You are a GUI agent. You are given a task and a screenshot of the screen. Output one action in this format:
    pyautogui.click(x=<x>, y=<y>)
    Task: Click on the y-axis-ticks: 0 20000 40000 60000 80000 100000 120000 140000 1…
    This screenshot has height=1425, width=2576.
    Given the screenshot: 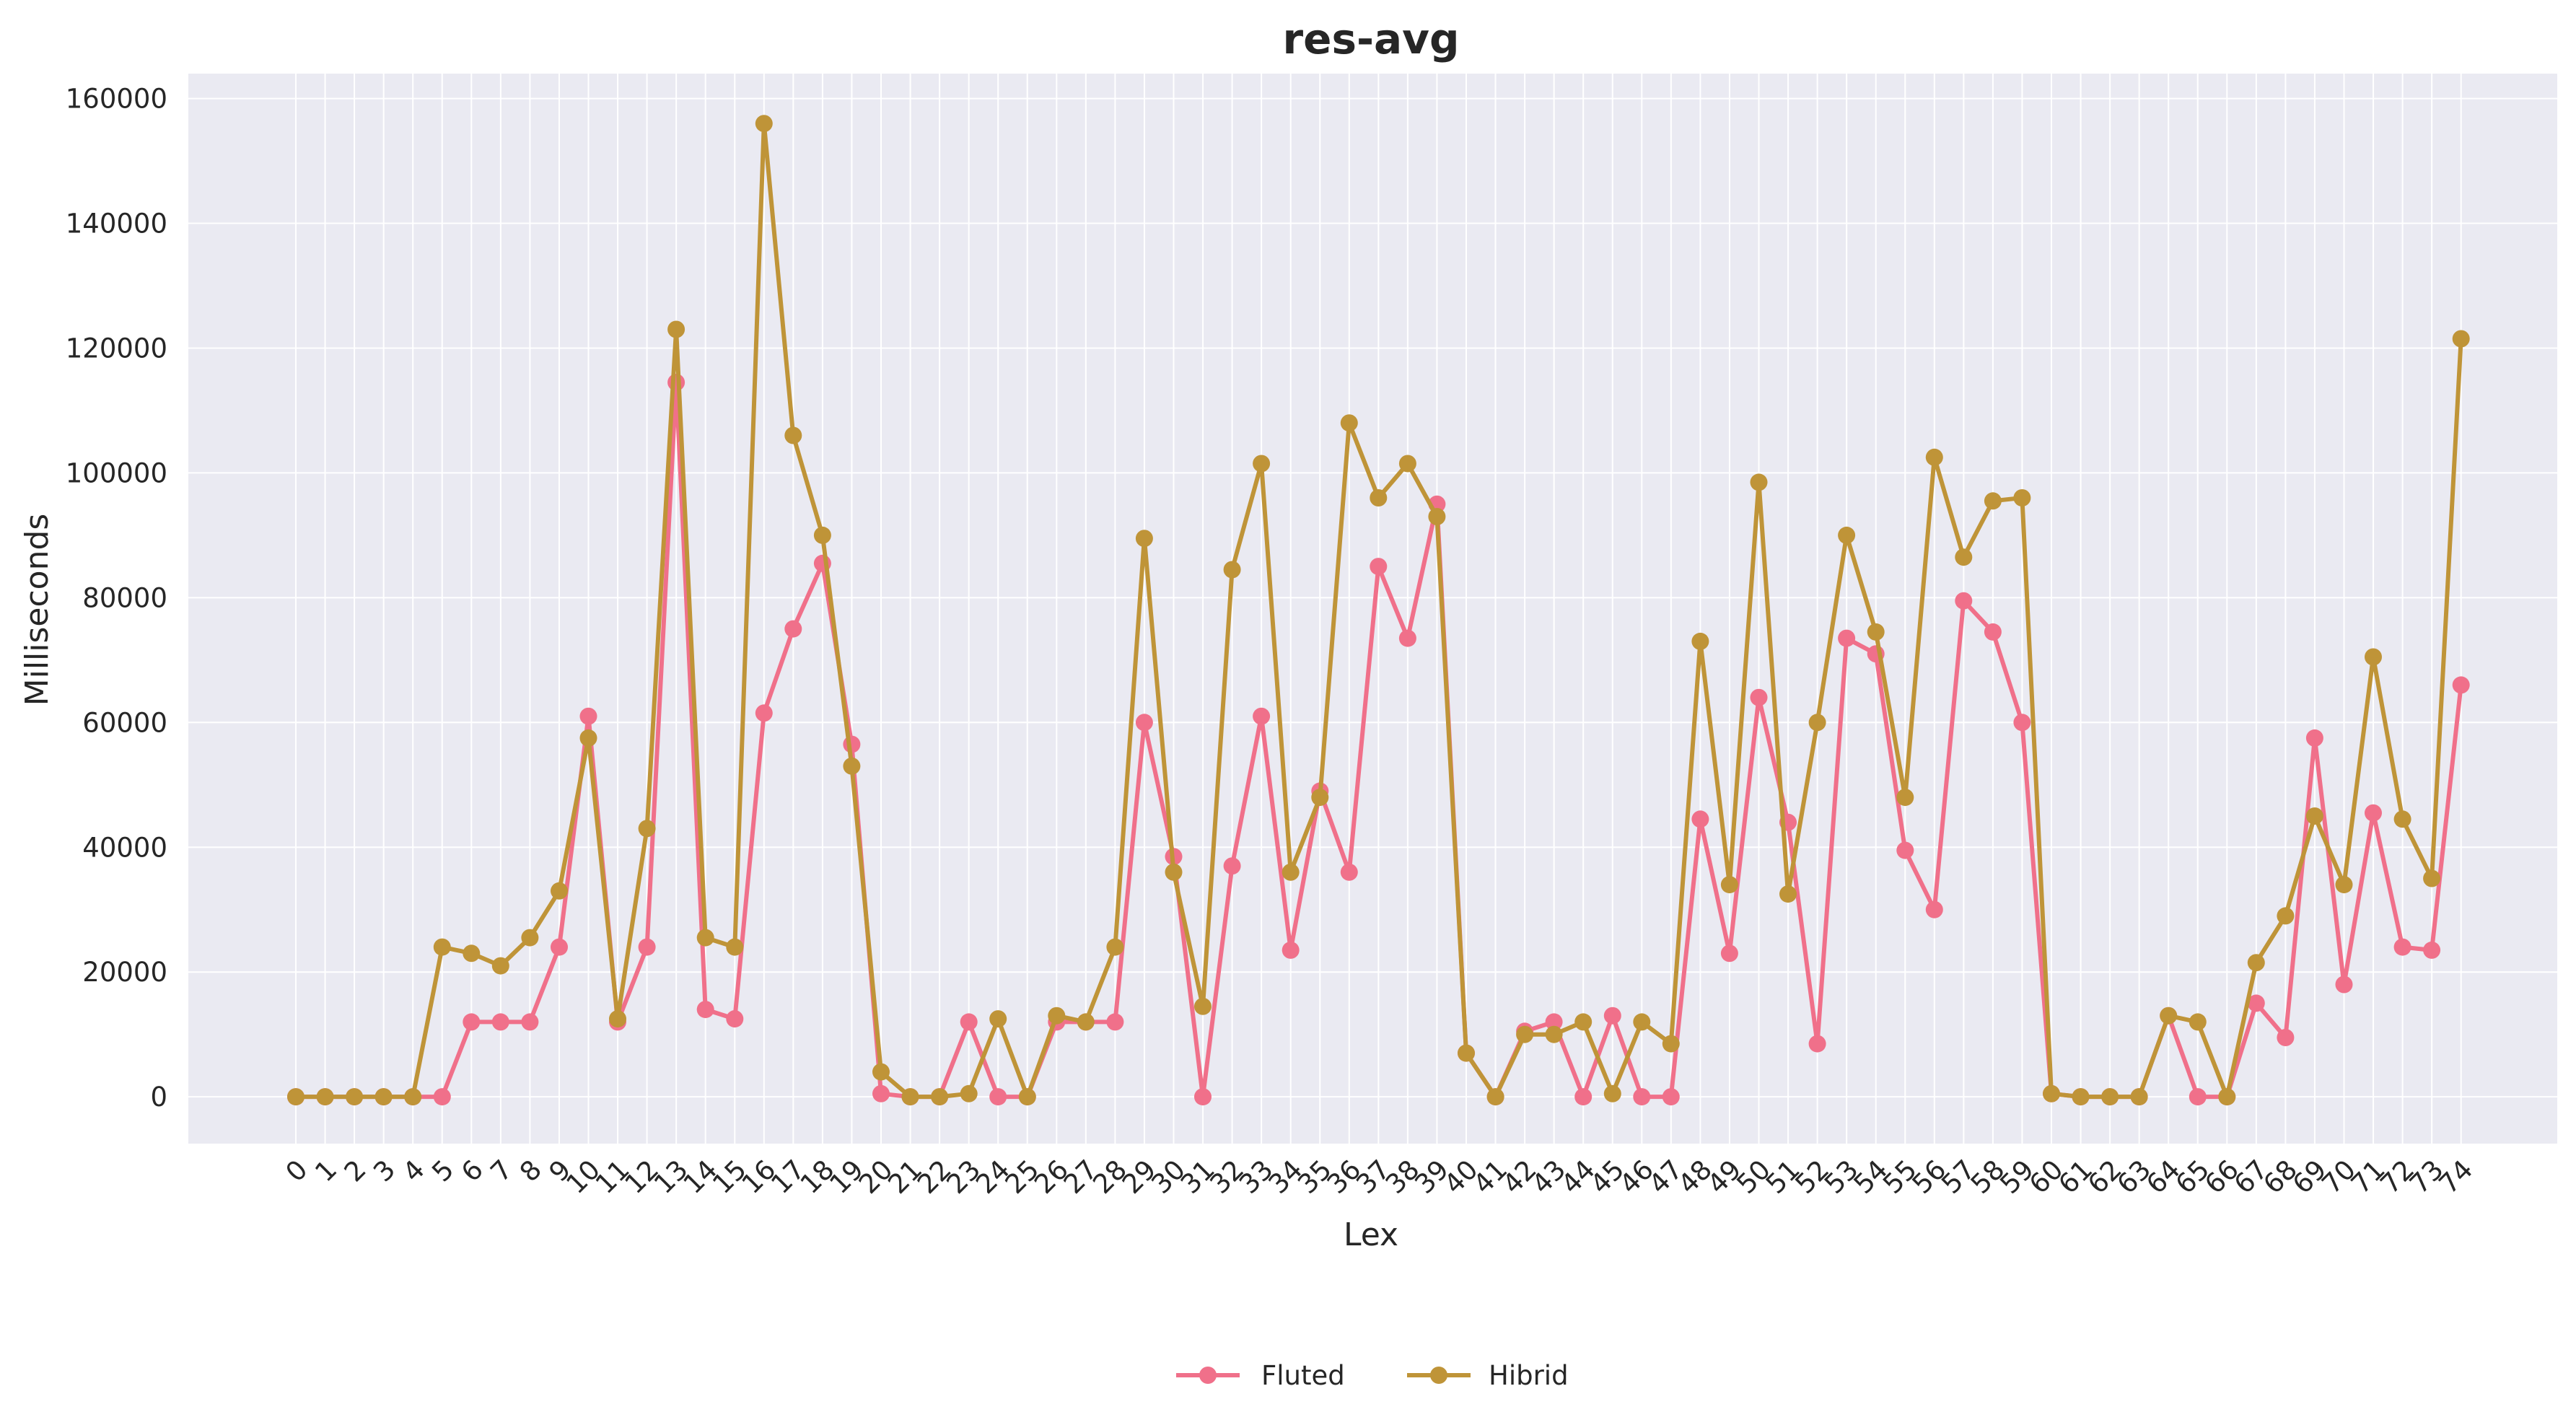 What is the action you would take?
    pyautogui.click(x=116, y=598)
    